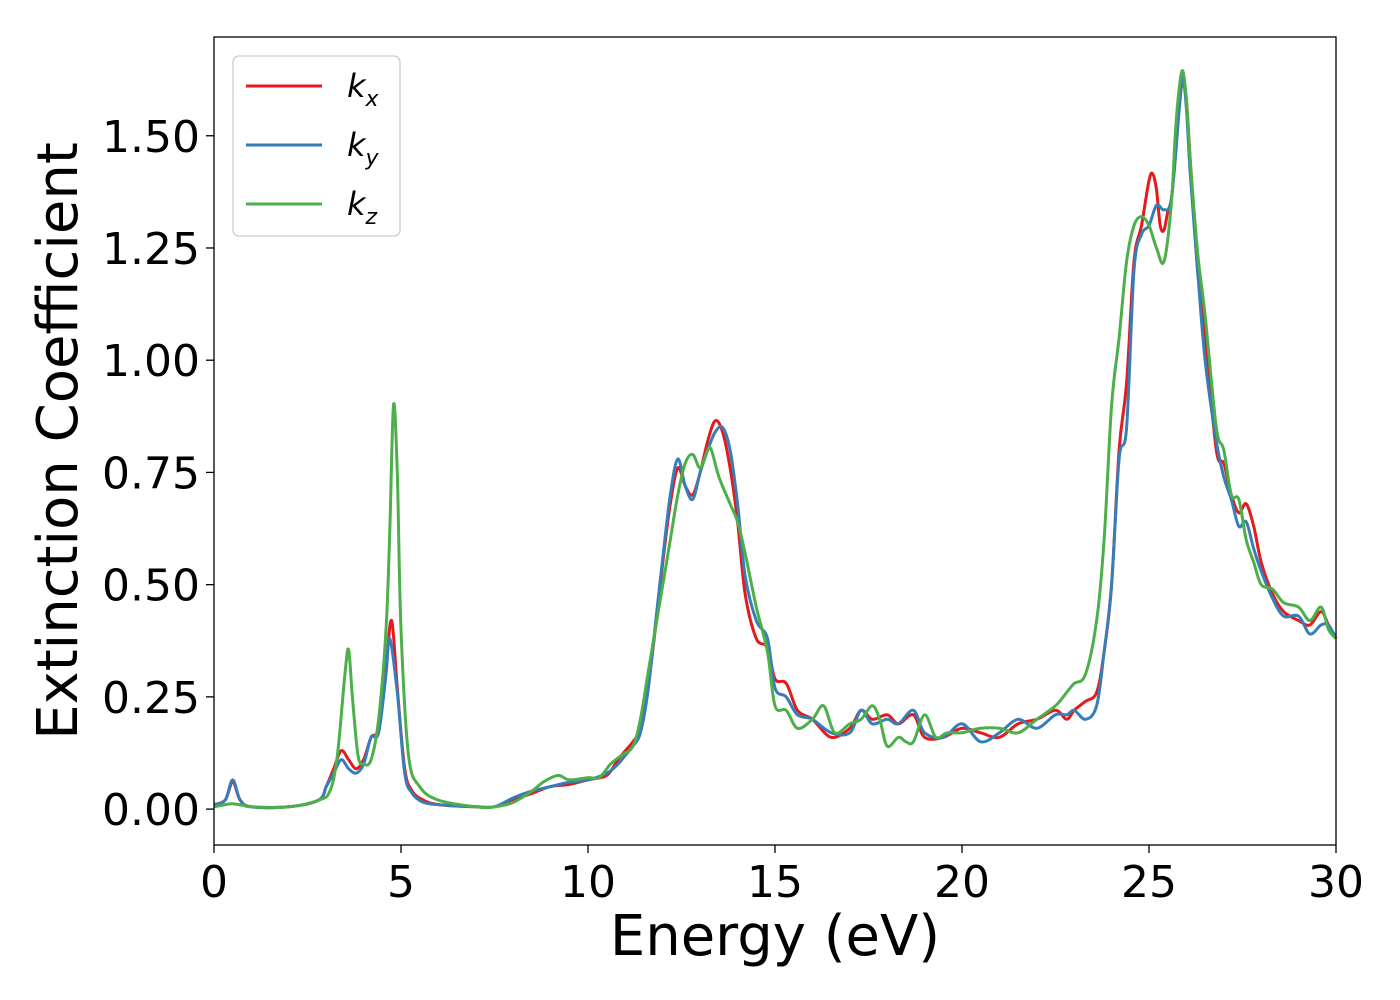 The image size is (1400, 1000). I want to click on x-tick-label: 20, so click(962, 882).